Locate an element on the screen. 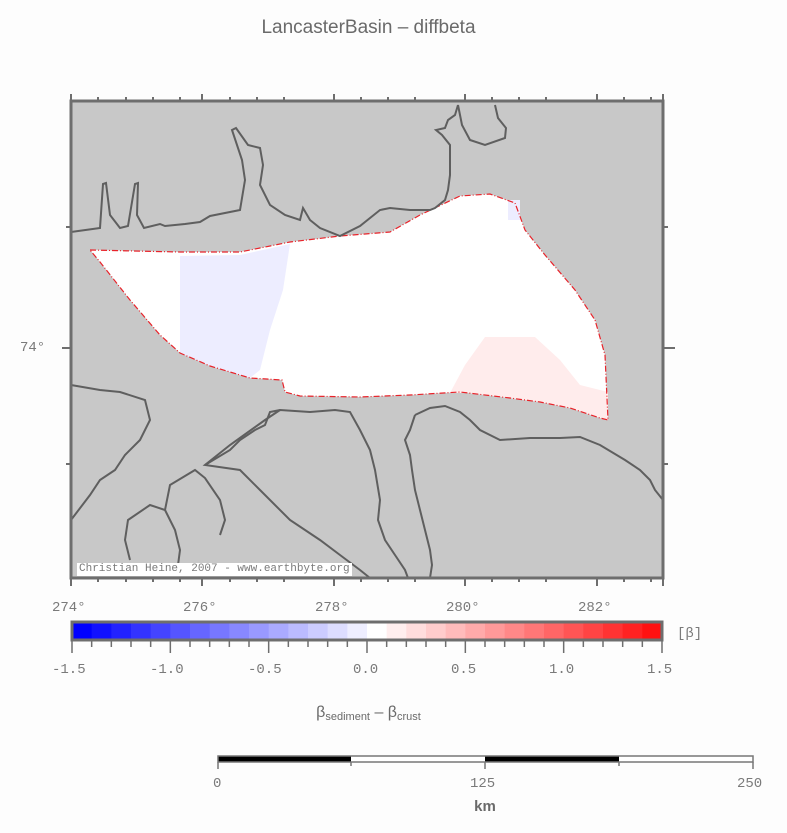 Image resolution: width=787 pixels, height=833 pixels. lon-label-280: 280° is located at coordinates (463, 608).